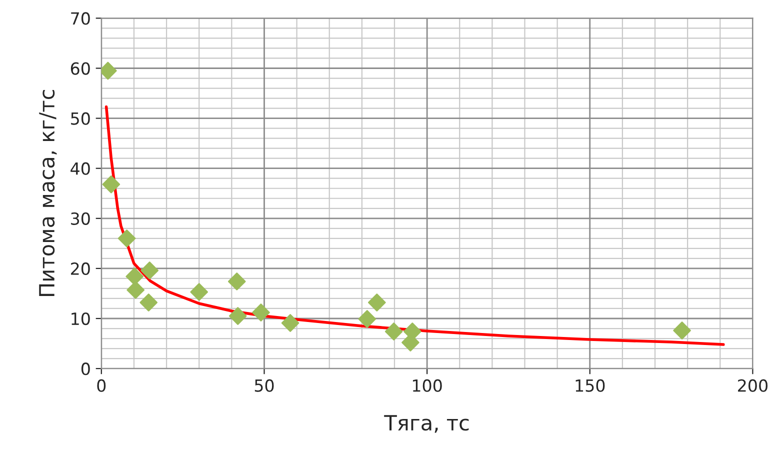  What do you see at coordinates (101, 385) in the screenshot?
I see `x-tick-label: 0` at bounding box center [101, 385].